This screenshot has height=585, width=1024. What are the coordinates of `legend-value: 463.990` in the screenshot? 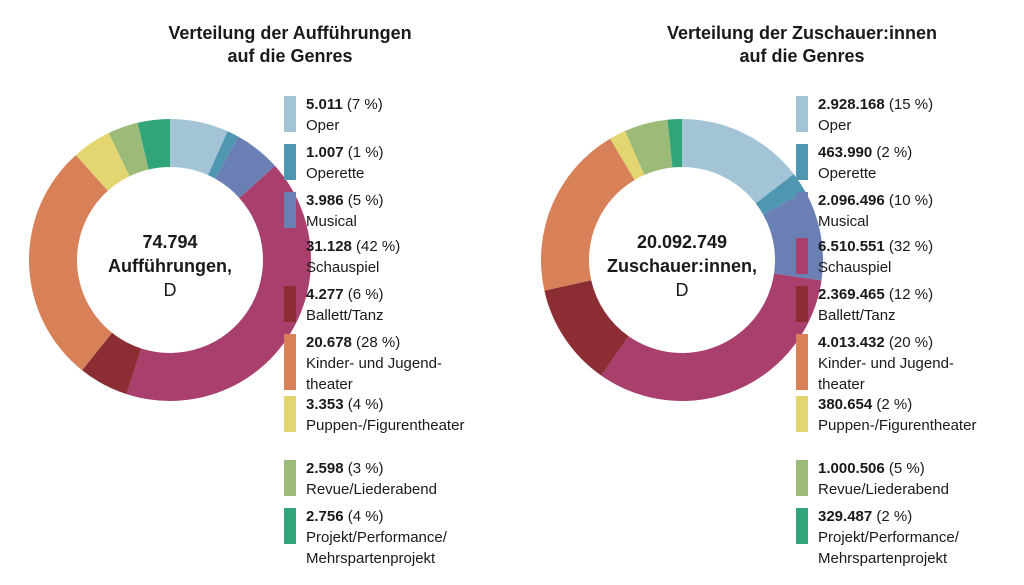 It's located at (845, 152).